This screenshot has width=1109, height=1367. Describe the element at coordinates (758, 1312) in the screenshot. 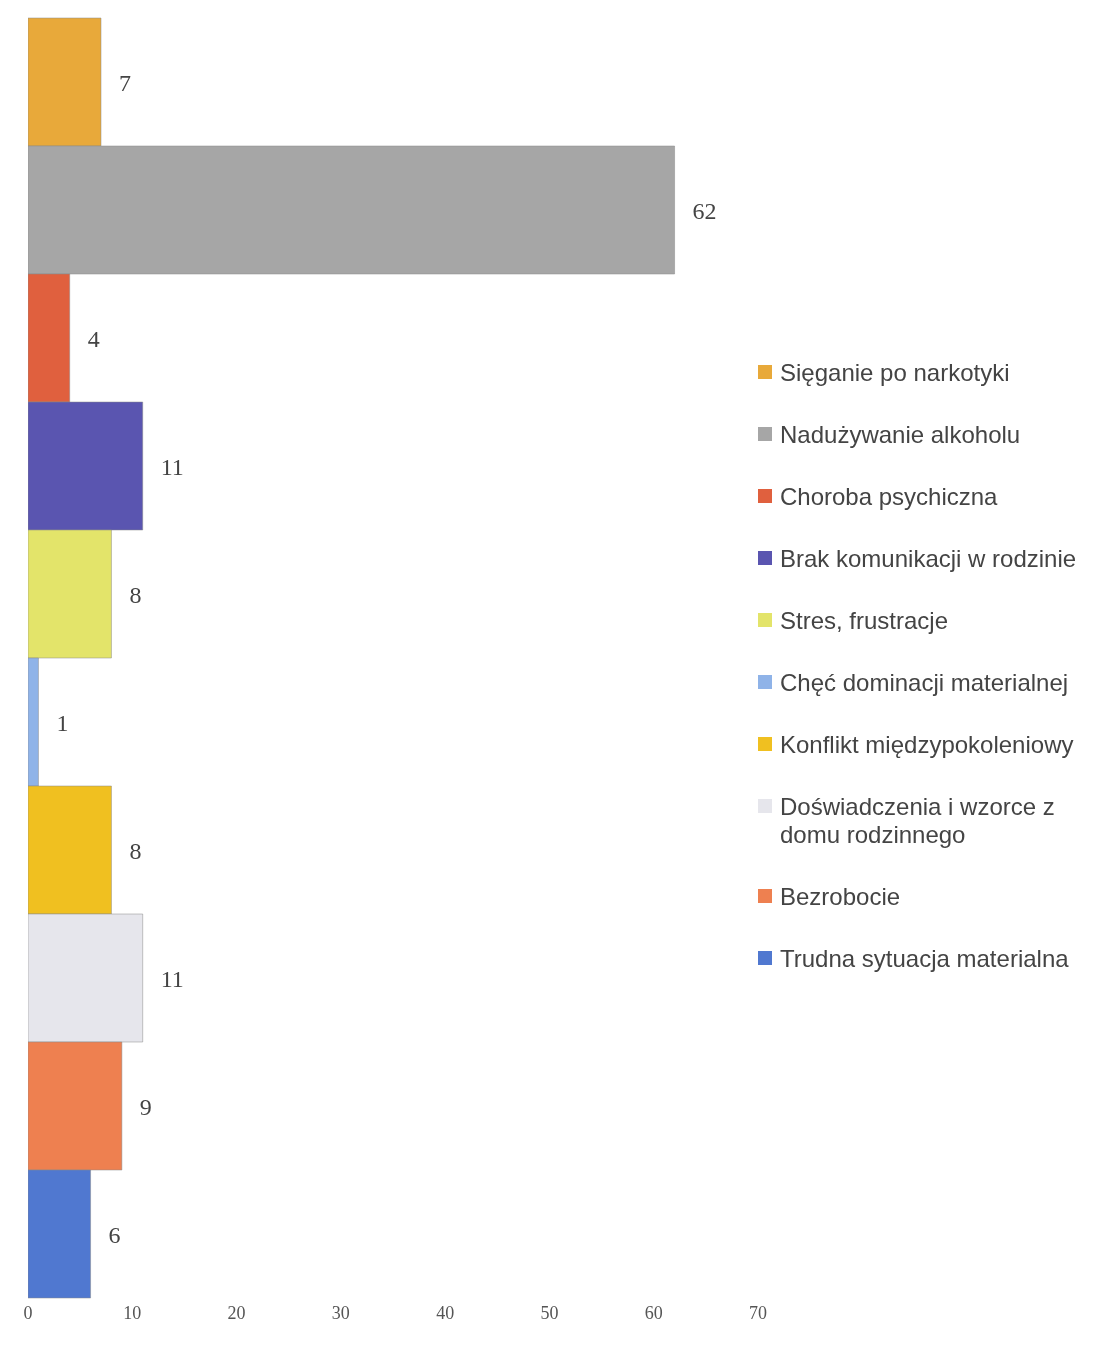

I see `x-tick-label: 70` at that location.